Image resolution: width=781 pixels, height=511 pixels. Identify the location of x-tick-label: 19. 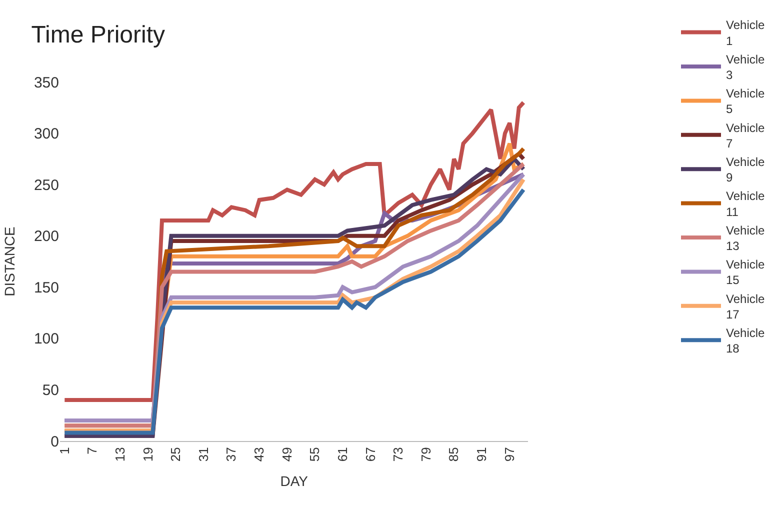
(148, 454).